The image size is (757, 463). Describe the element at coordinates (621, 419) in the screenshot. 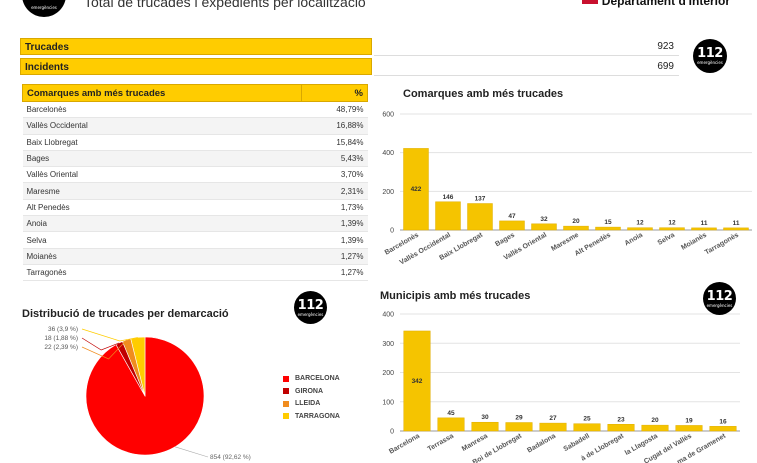

I see `data-label: 23` at that location.